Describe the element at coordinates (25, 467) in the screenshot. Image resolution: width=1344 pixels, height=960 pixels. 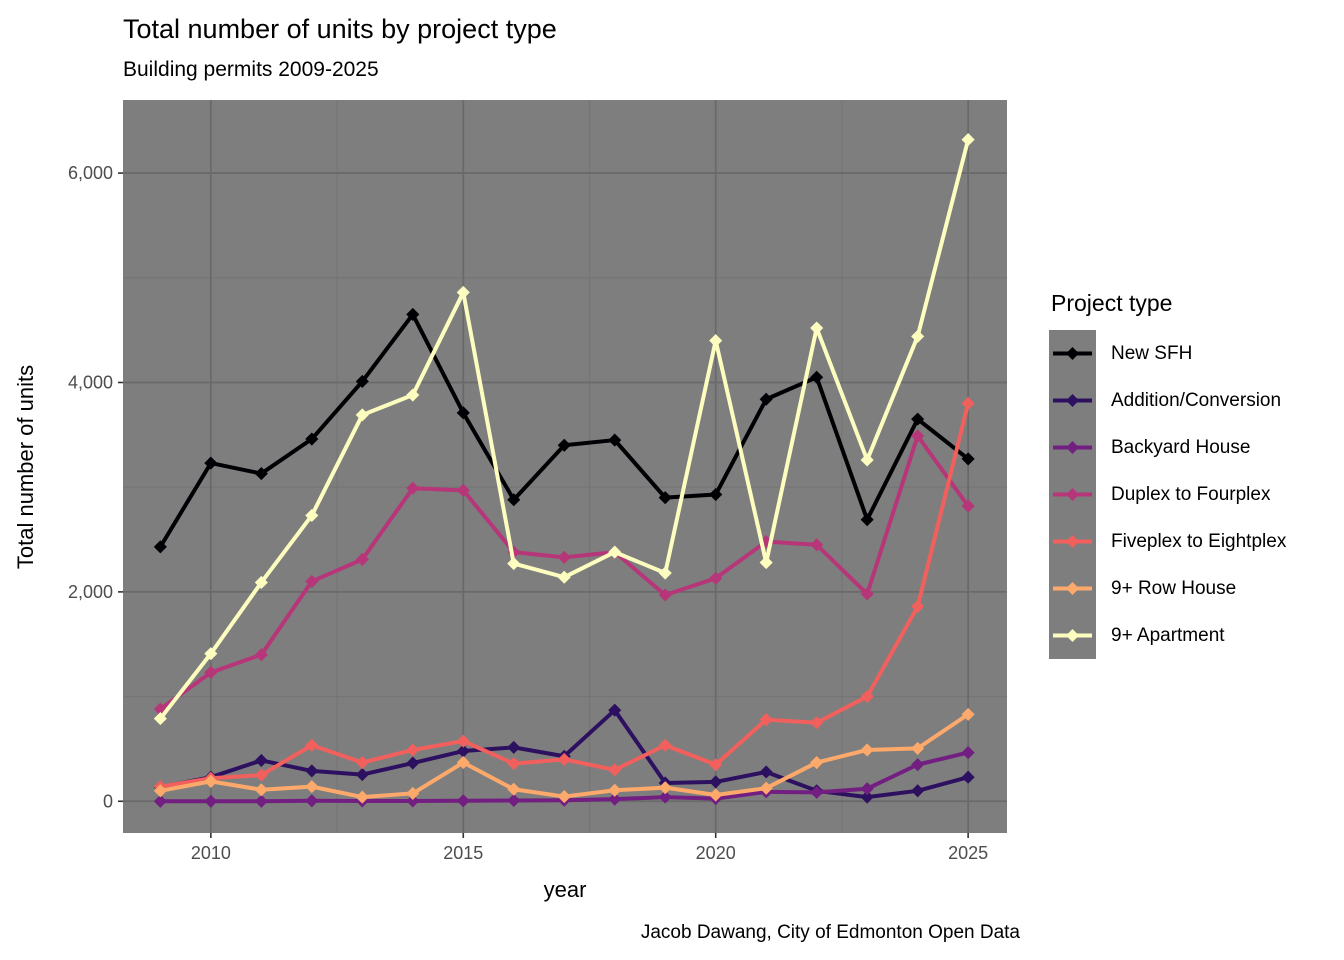
I see `y-axis-title: Total number of units` at that location.